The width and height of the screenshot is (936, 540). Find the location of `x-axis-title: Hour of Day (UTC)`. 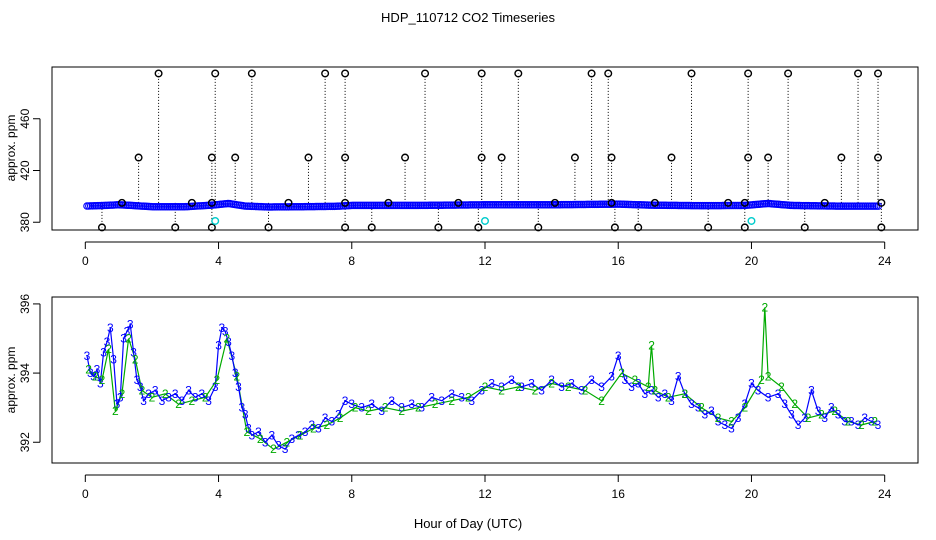

x-axis-title: Hour of Day (UTC) is located at coordinates (468, 523).